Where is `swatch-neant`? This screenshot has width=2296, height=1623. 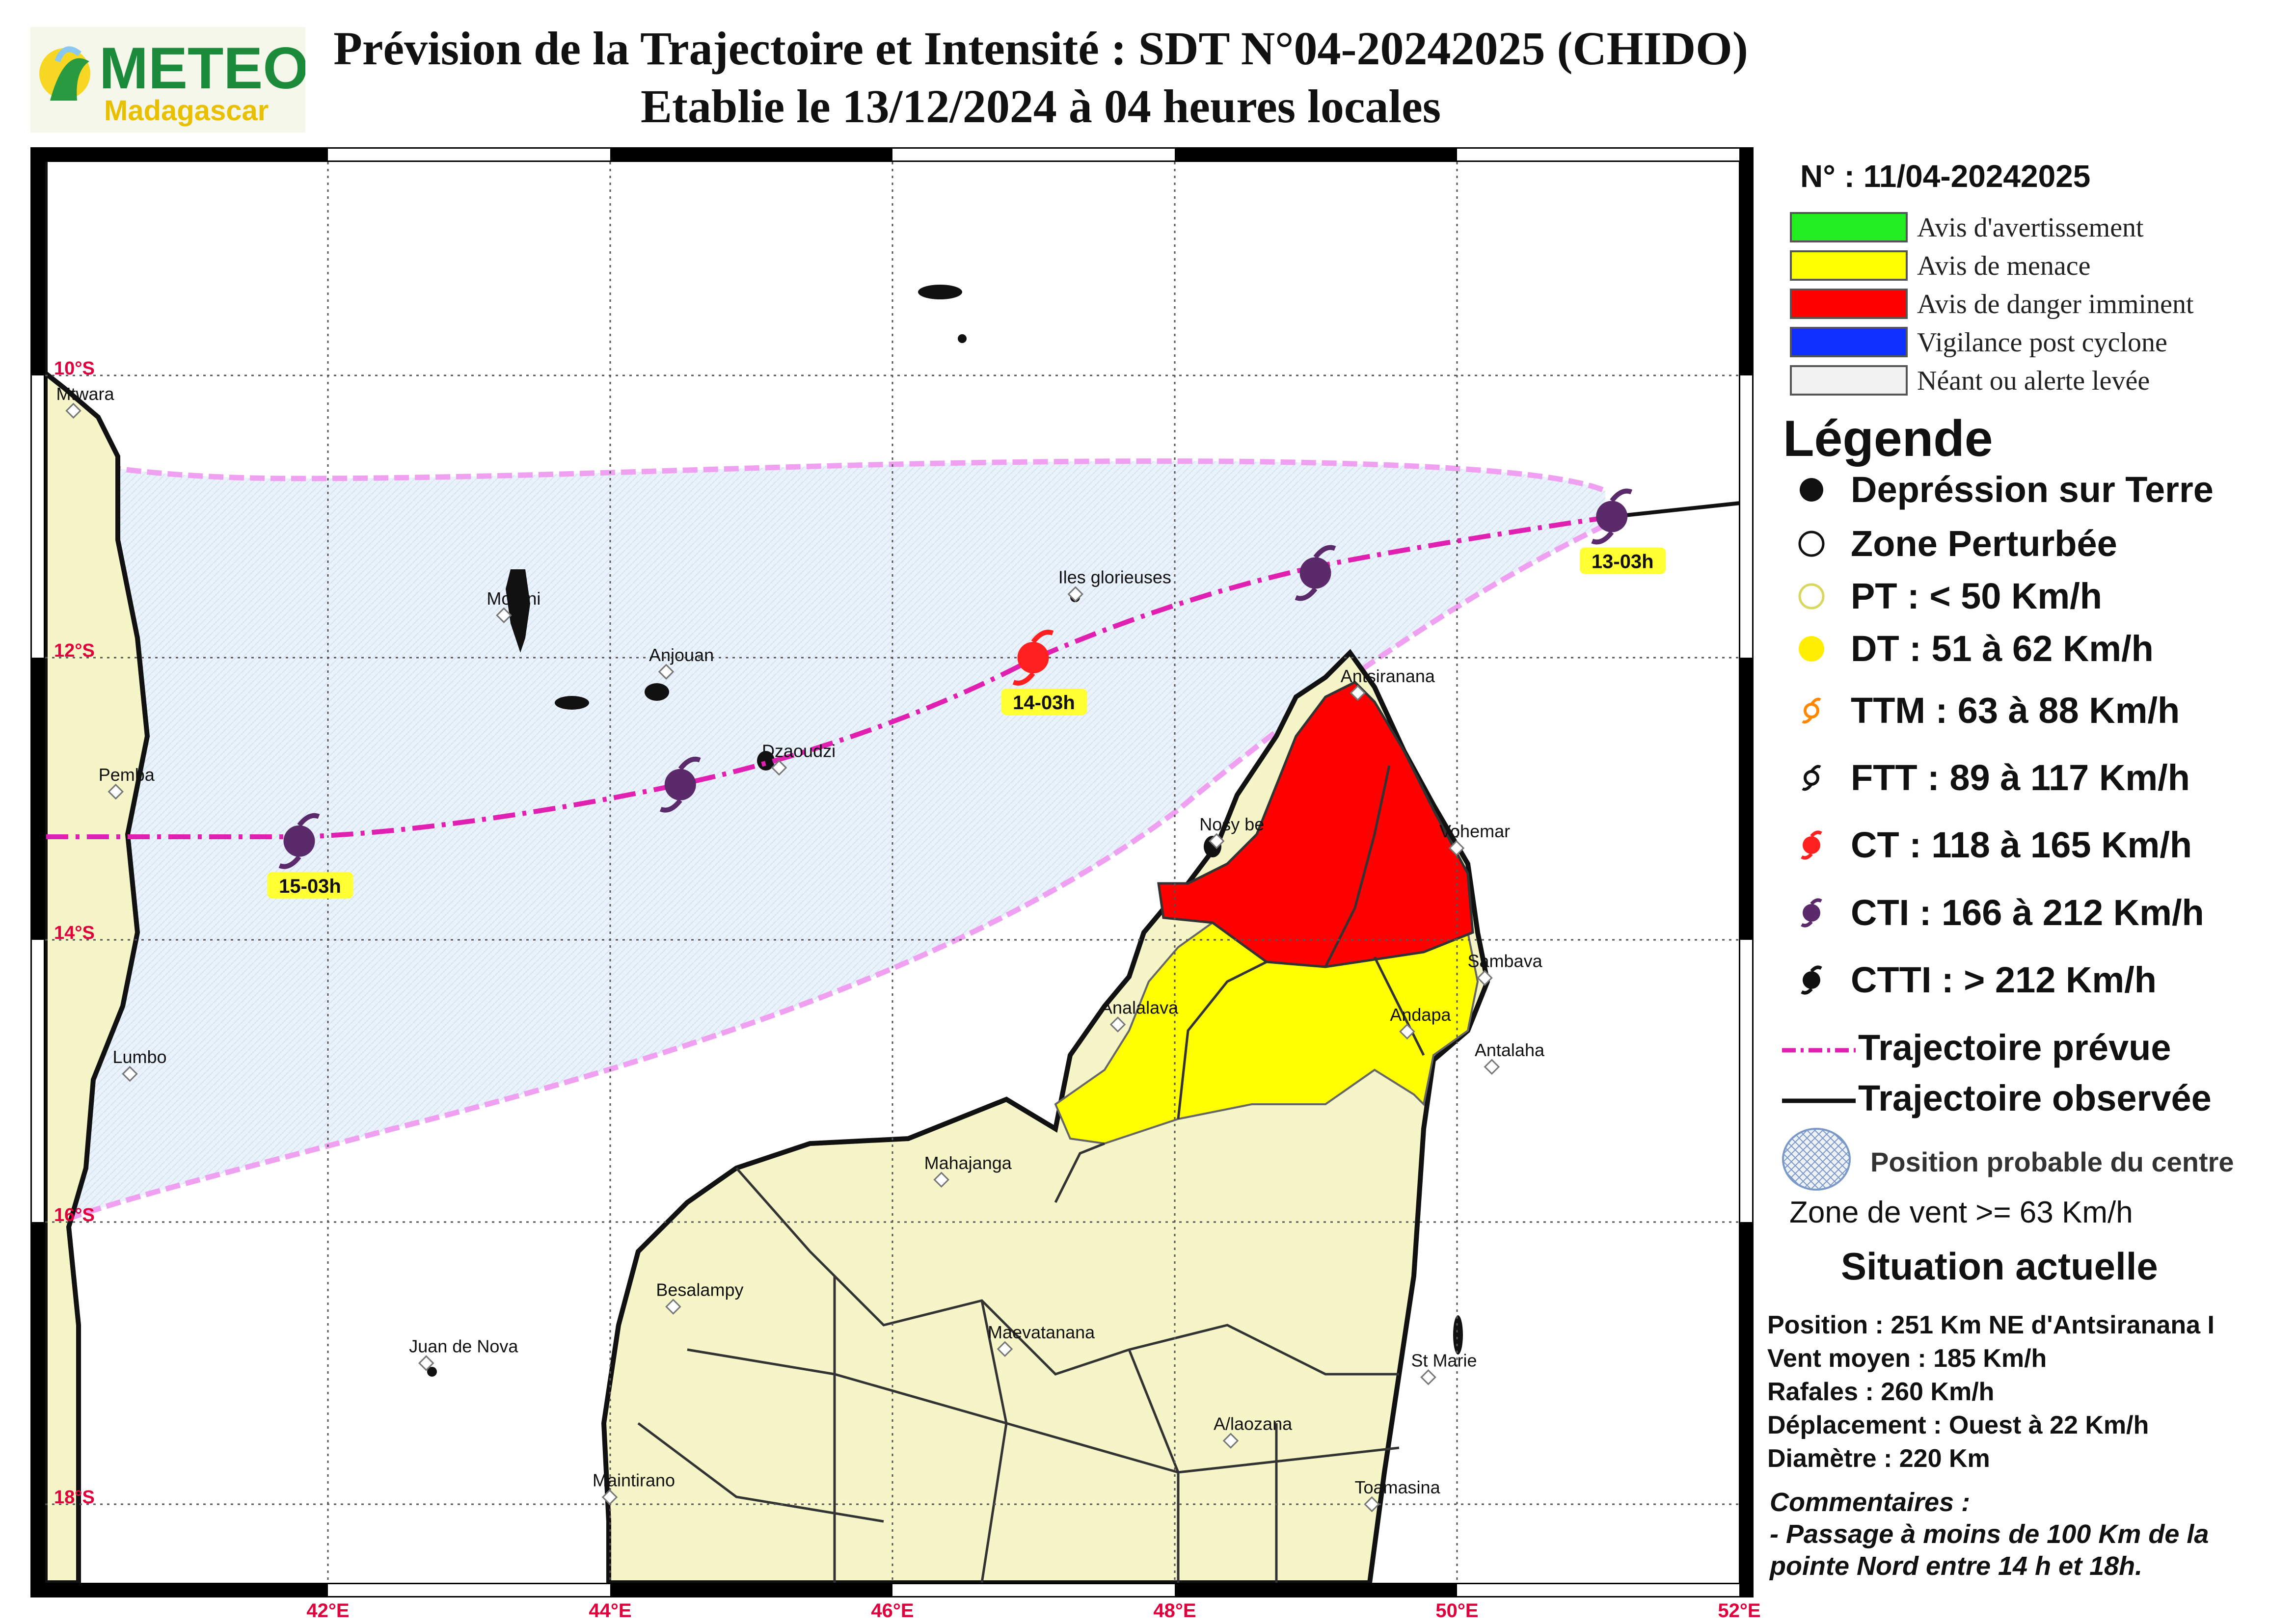 swatch-neant is located at coordinates (1849, 380).